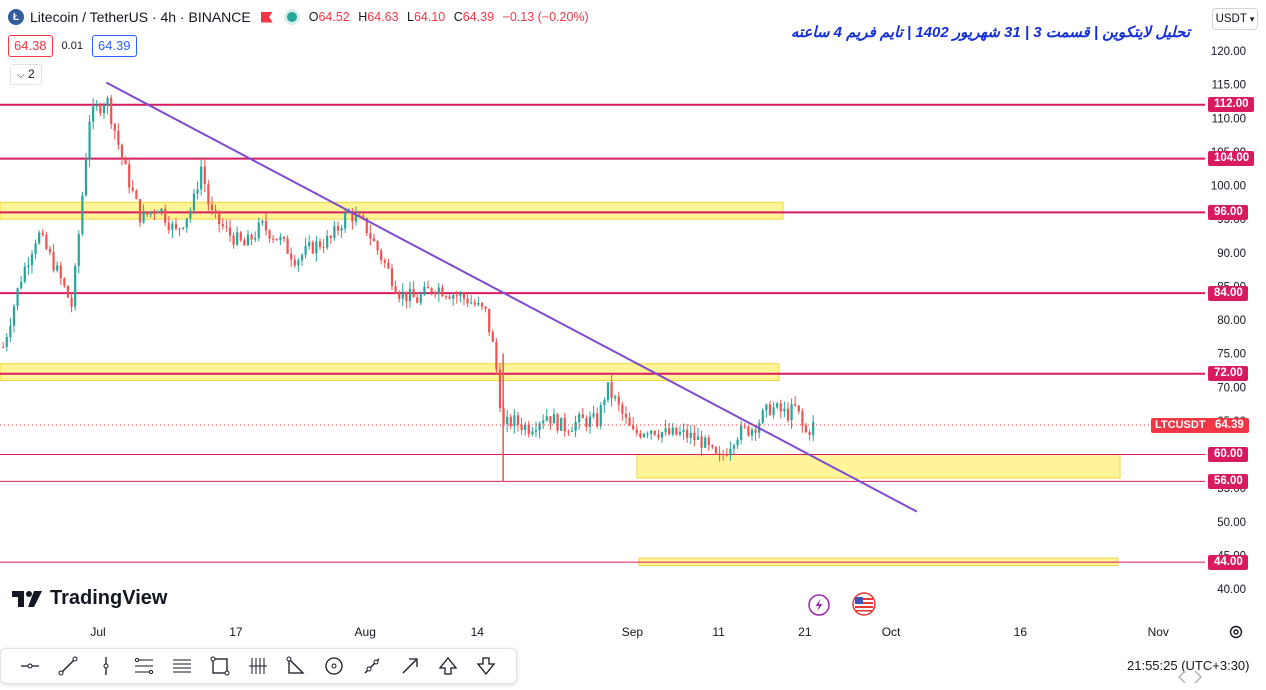 The width and height of the screenshot is (1266, 690). I want to click on arrow-down-icon, so click(486, 666).